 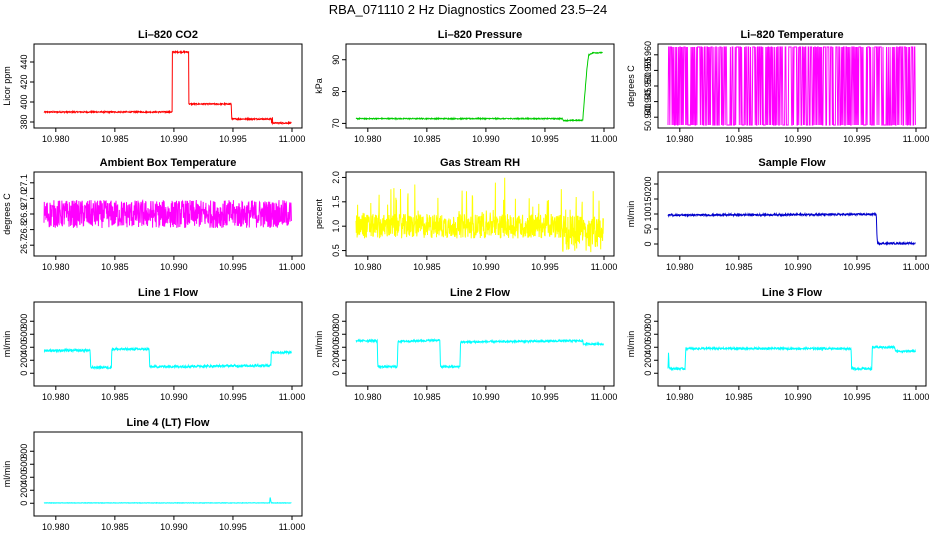 What do you see at coordinates (480, 35) in the screenshot?
I see `panel-title: Li–820 Pressure` at bounding box center [480, 35].